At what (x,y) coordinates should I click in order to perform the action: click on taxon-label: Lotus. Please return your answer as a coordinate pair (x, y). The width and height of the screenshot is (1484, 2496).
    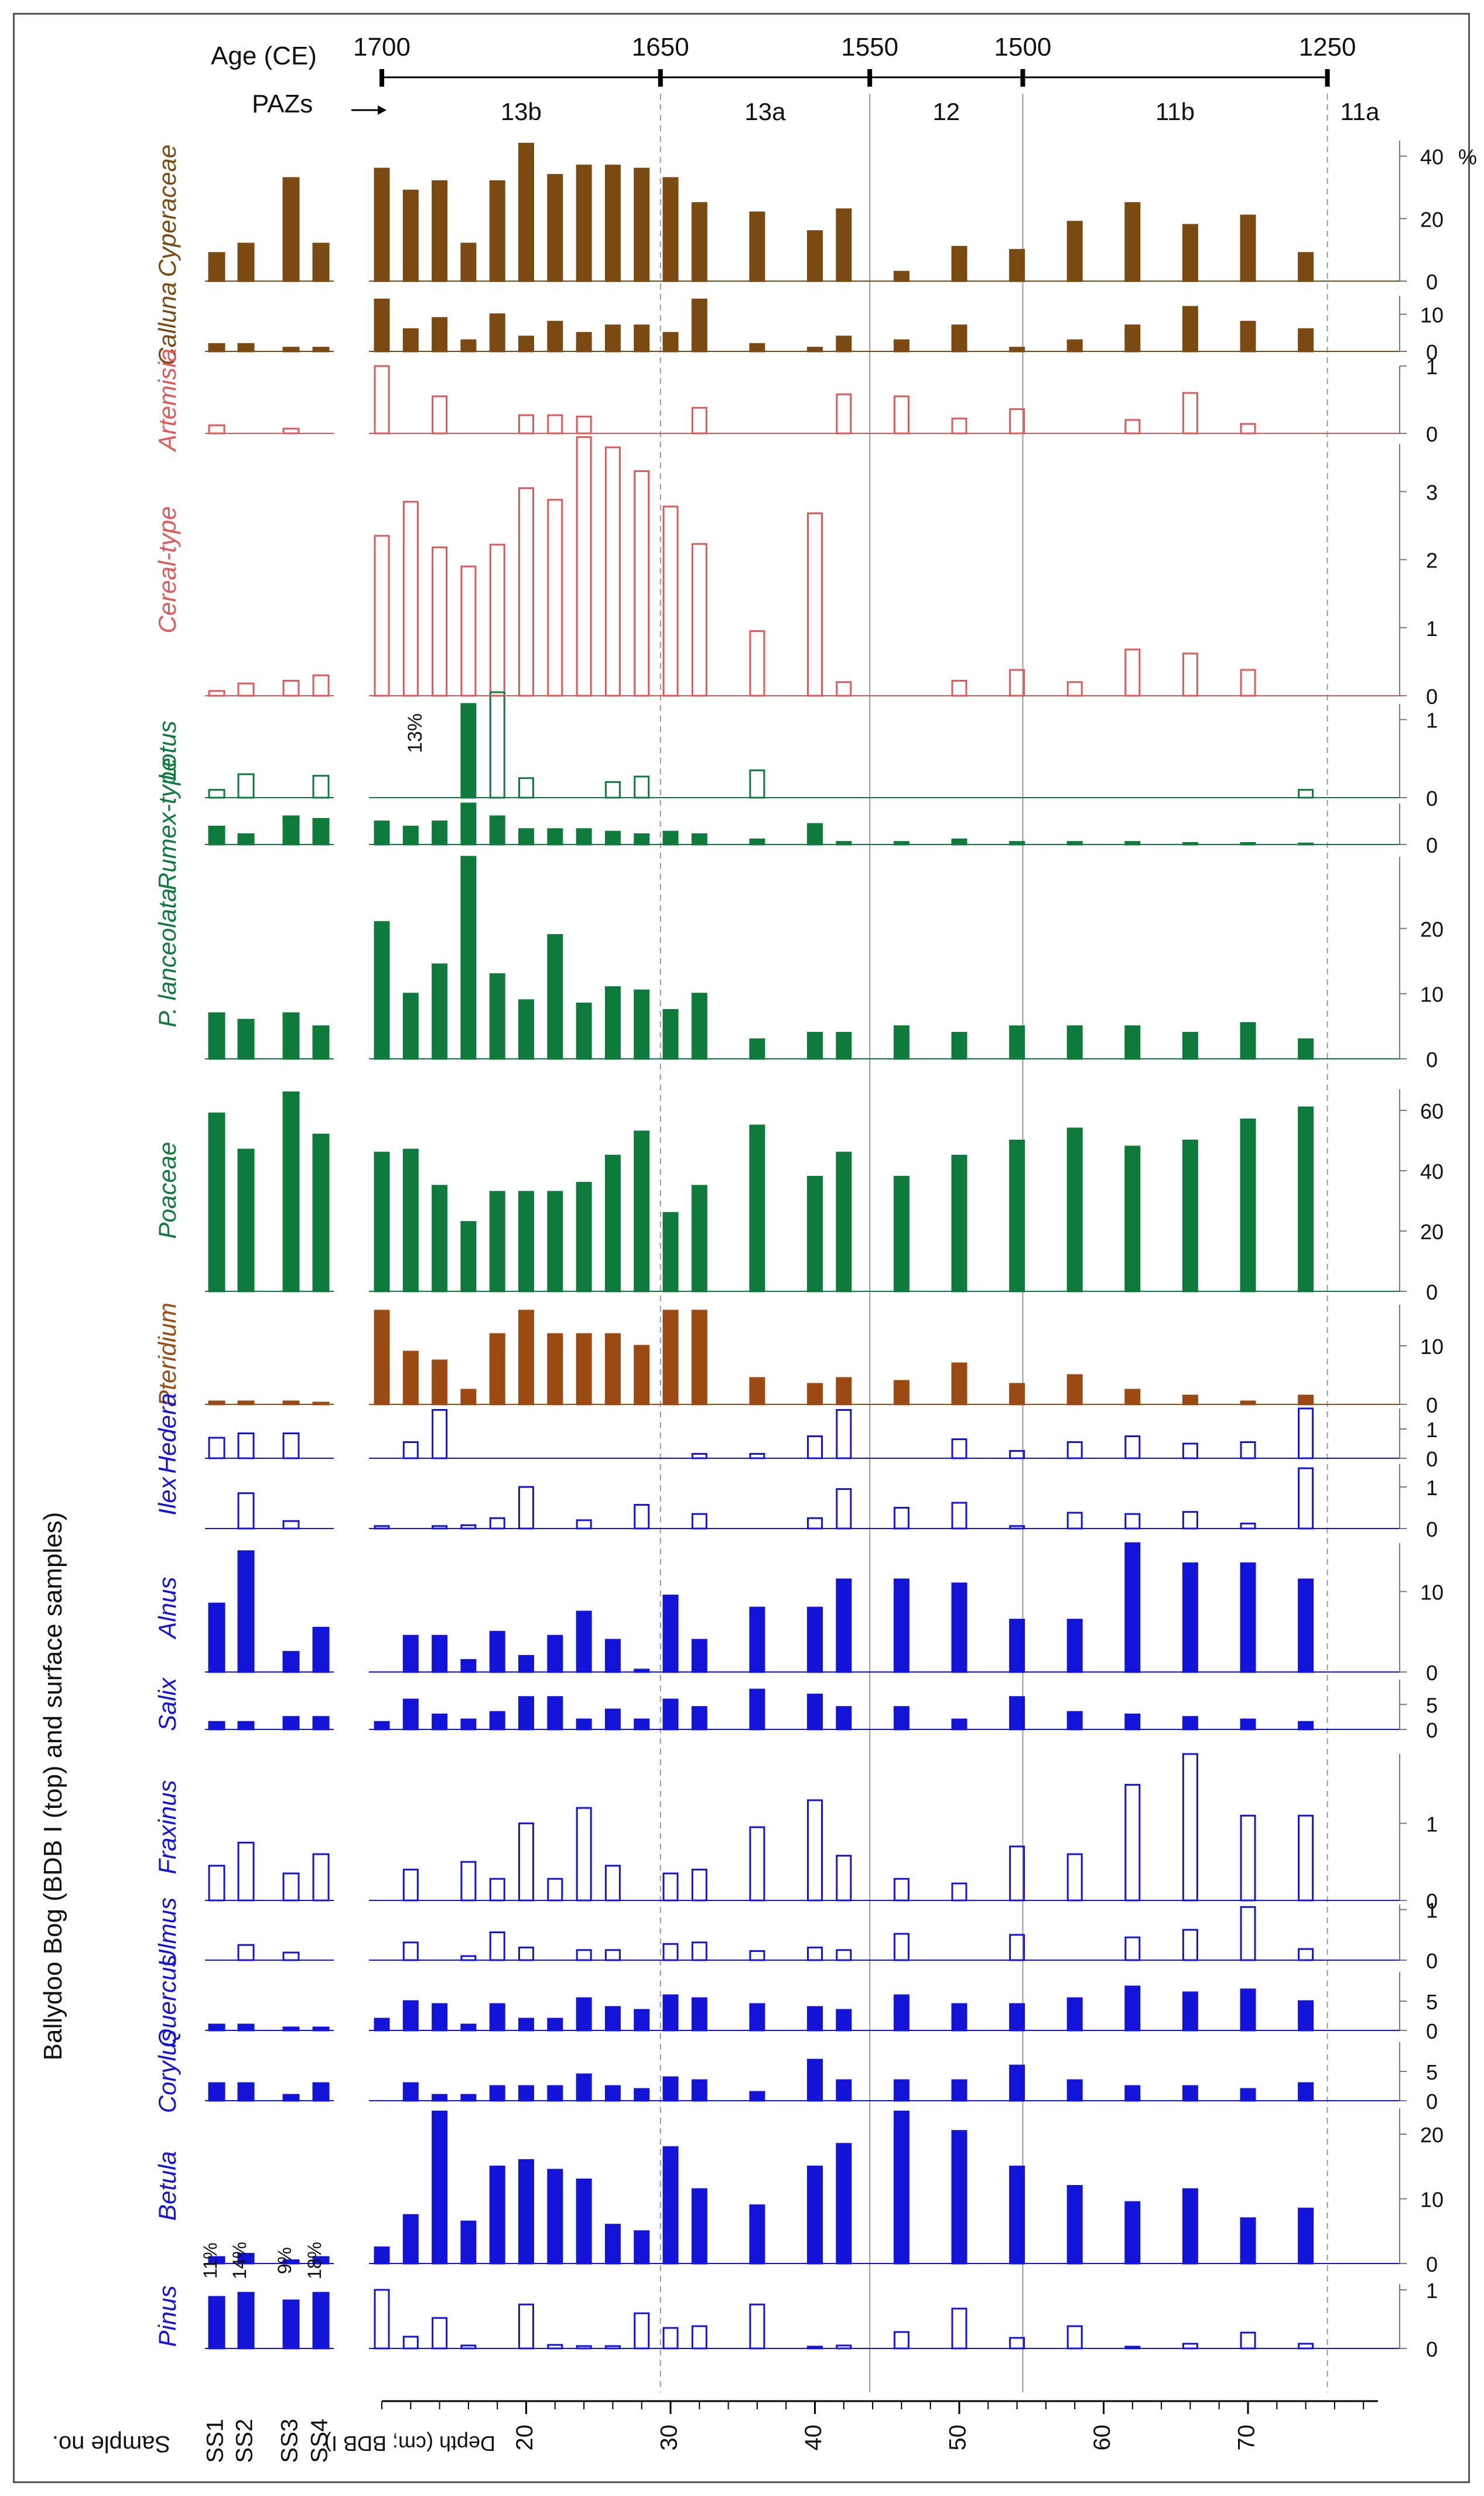
    Looking at the image, I should click on (167, 751).